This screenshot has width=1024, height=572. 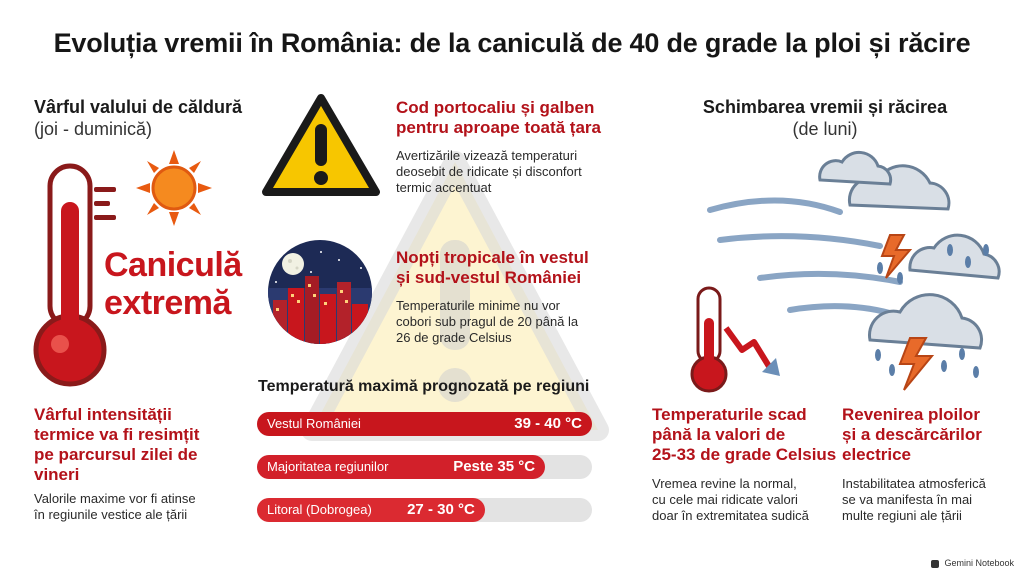 I want to click on heatwave-heading: Vârful valului de căldură, so click(x=138, y=107).